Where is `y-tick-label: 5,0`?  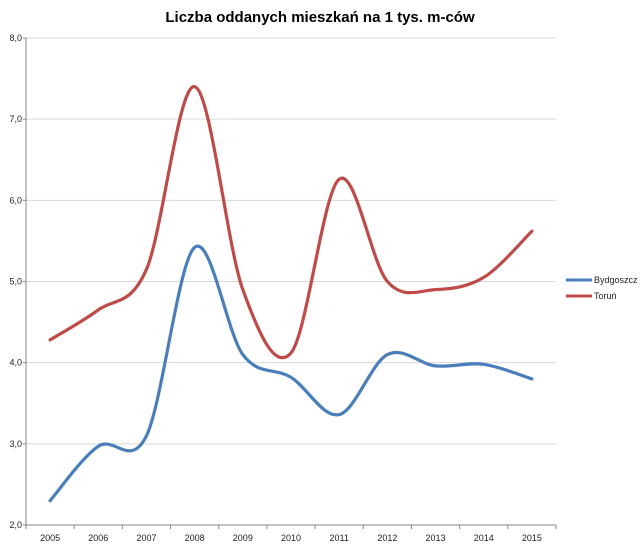
y-tick-label: 5,0 is located at coordinates (15, 282).